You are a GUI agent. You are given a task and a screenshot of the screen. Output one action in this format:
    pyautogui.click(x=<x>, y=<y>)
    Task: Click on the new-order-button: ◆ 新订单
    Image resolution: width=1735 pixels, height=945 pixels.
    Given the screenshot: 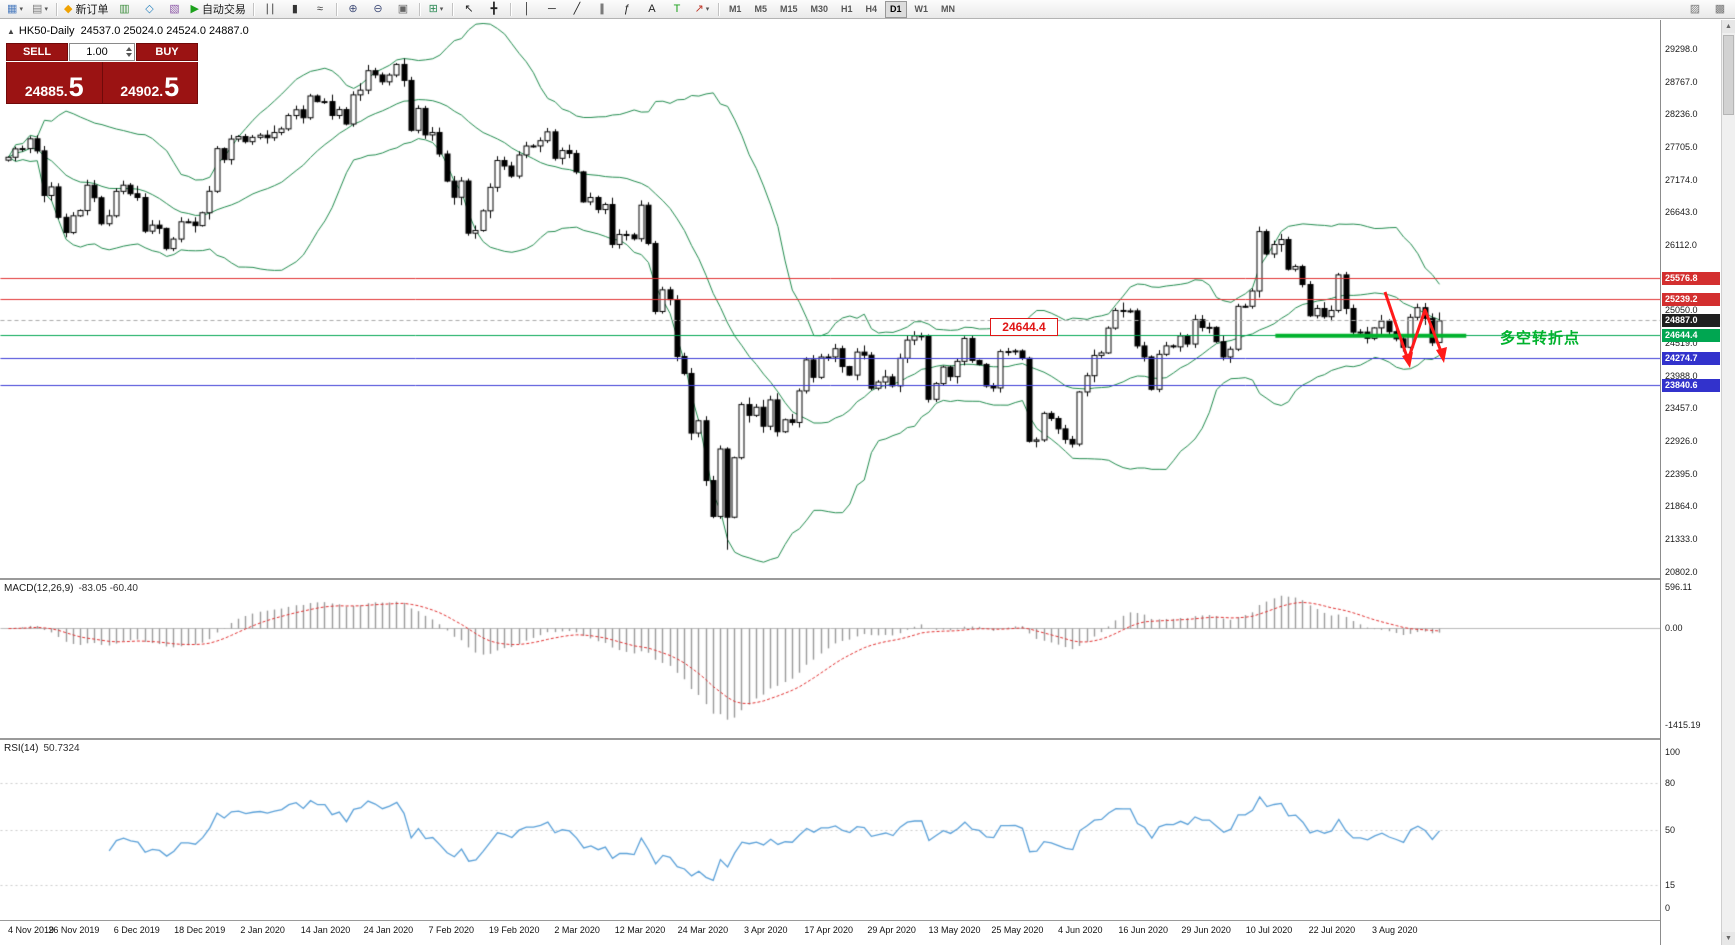 What is the action you would take?
    pyautogui.click(x=86, y=9)
    